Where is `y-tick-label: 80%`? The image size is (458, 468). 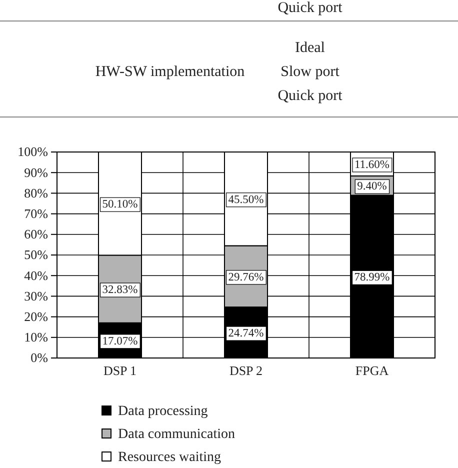
y-tick-label: 80% is located at coordinates (36, 192).